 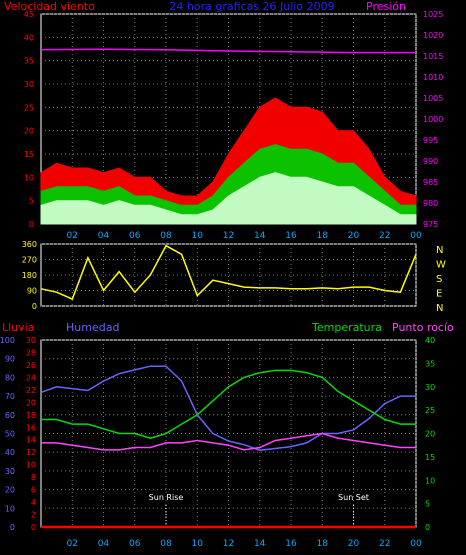 I want to click on chart1-ytick-right: 980, so click(x=430, y=203).